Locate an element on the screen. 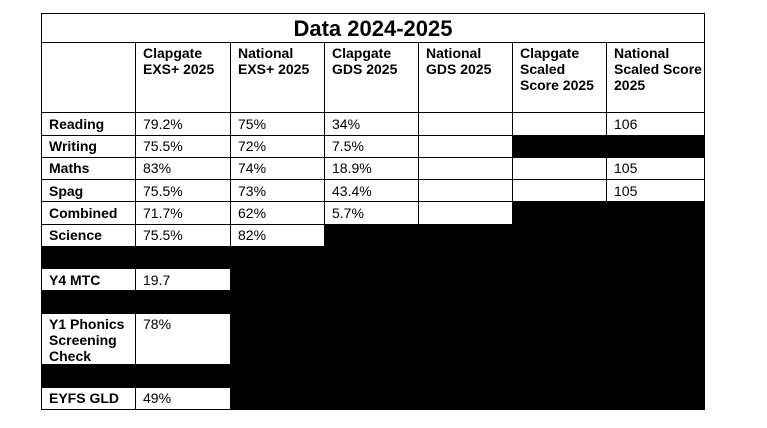 The width and height of the screenshot is (767, 428). row-label: Spag is located at coordinates (88, 191).